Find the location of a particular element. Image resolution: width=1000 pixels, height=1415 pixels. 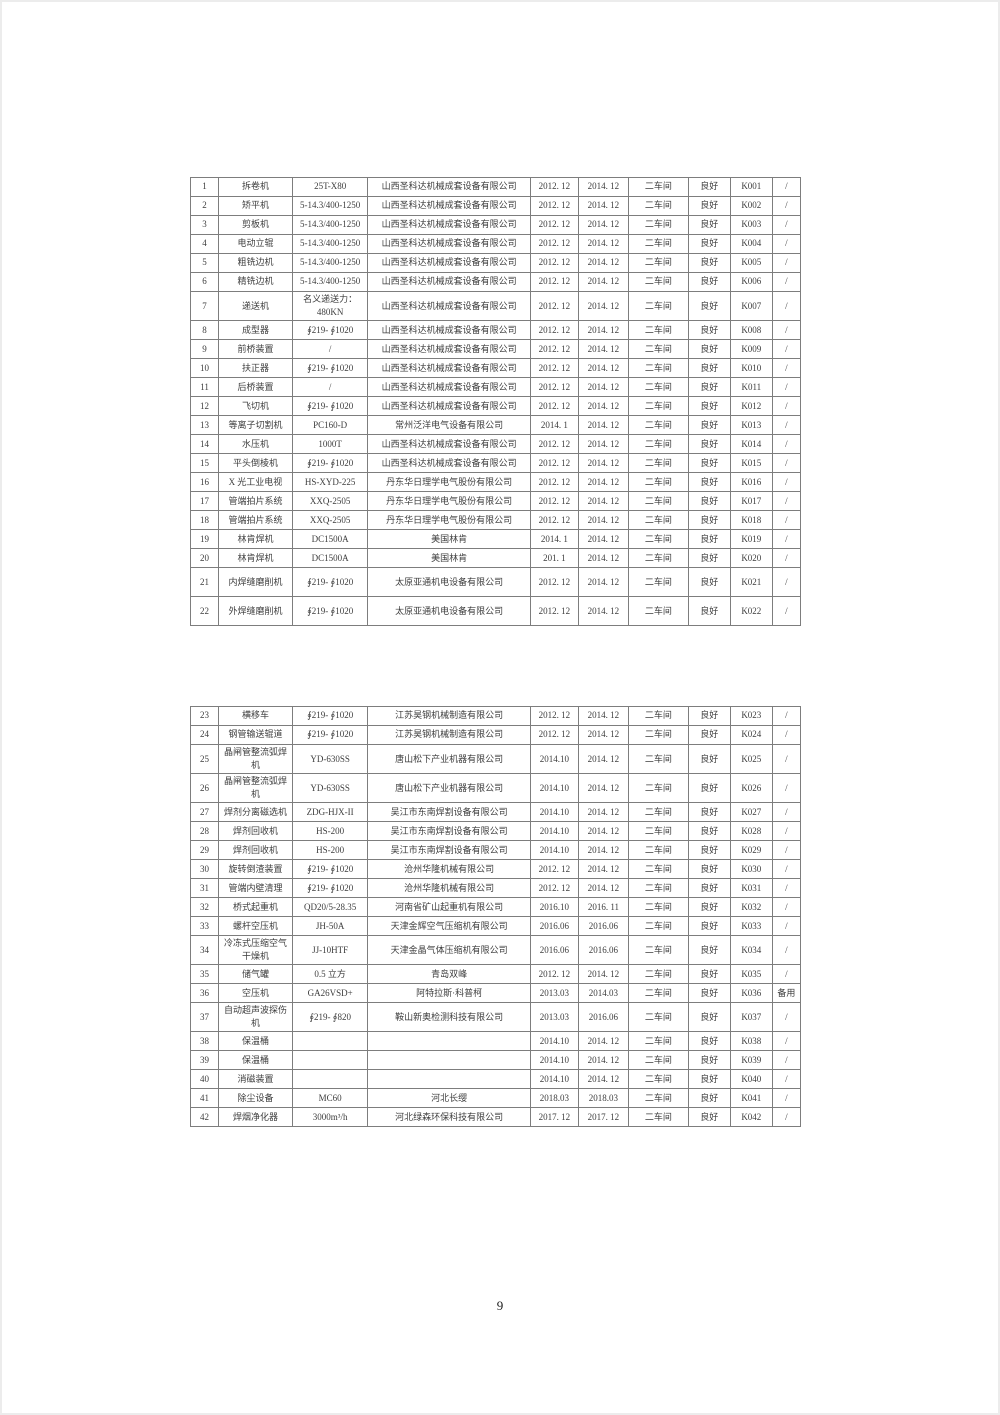

equipment-code: K012 is located at coordinates (751, 406).